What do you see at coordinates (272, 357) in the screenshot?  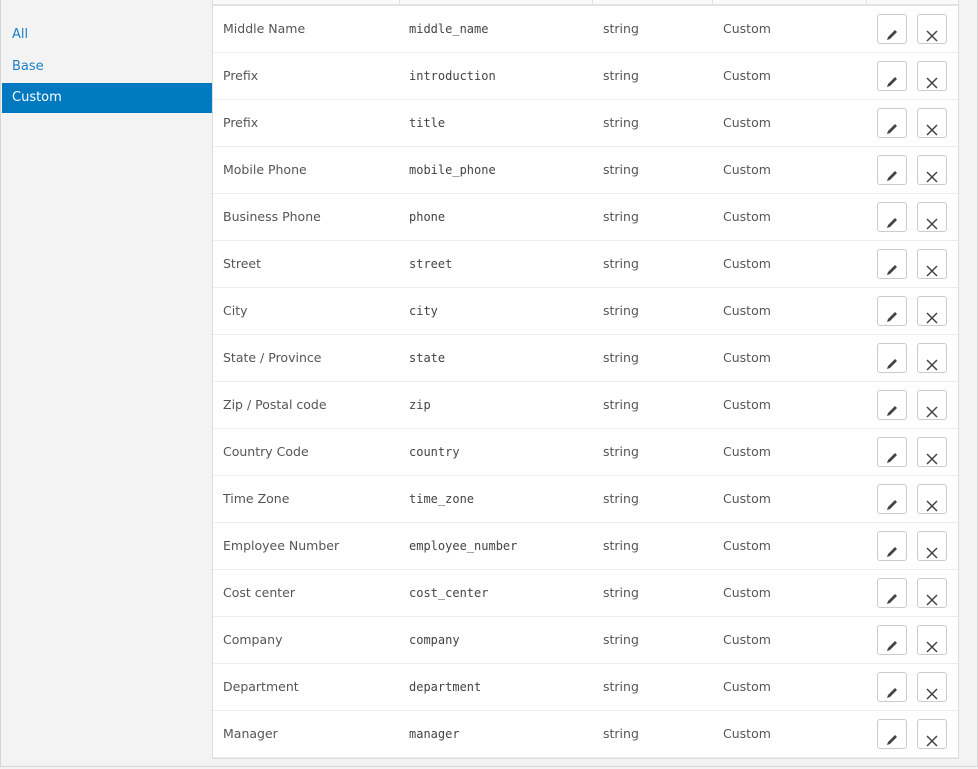 I see `field-label: State / Province` at bounding box center [272, 357].